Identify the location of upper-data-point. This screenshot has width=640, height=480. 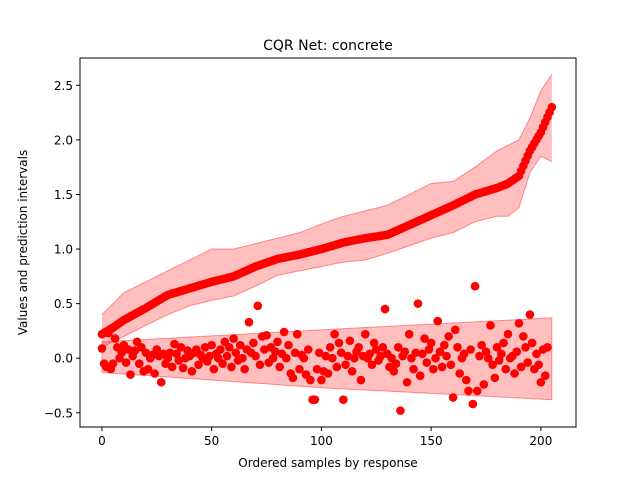
(552, 107).